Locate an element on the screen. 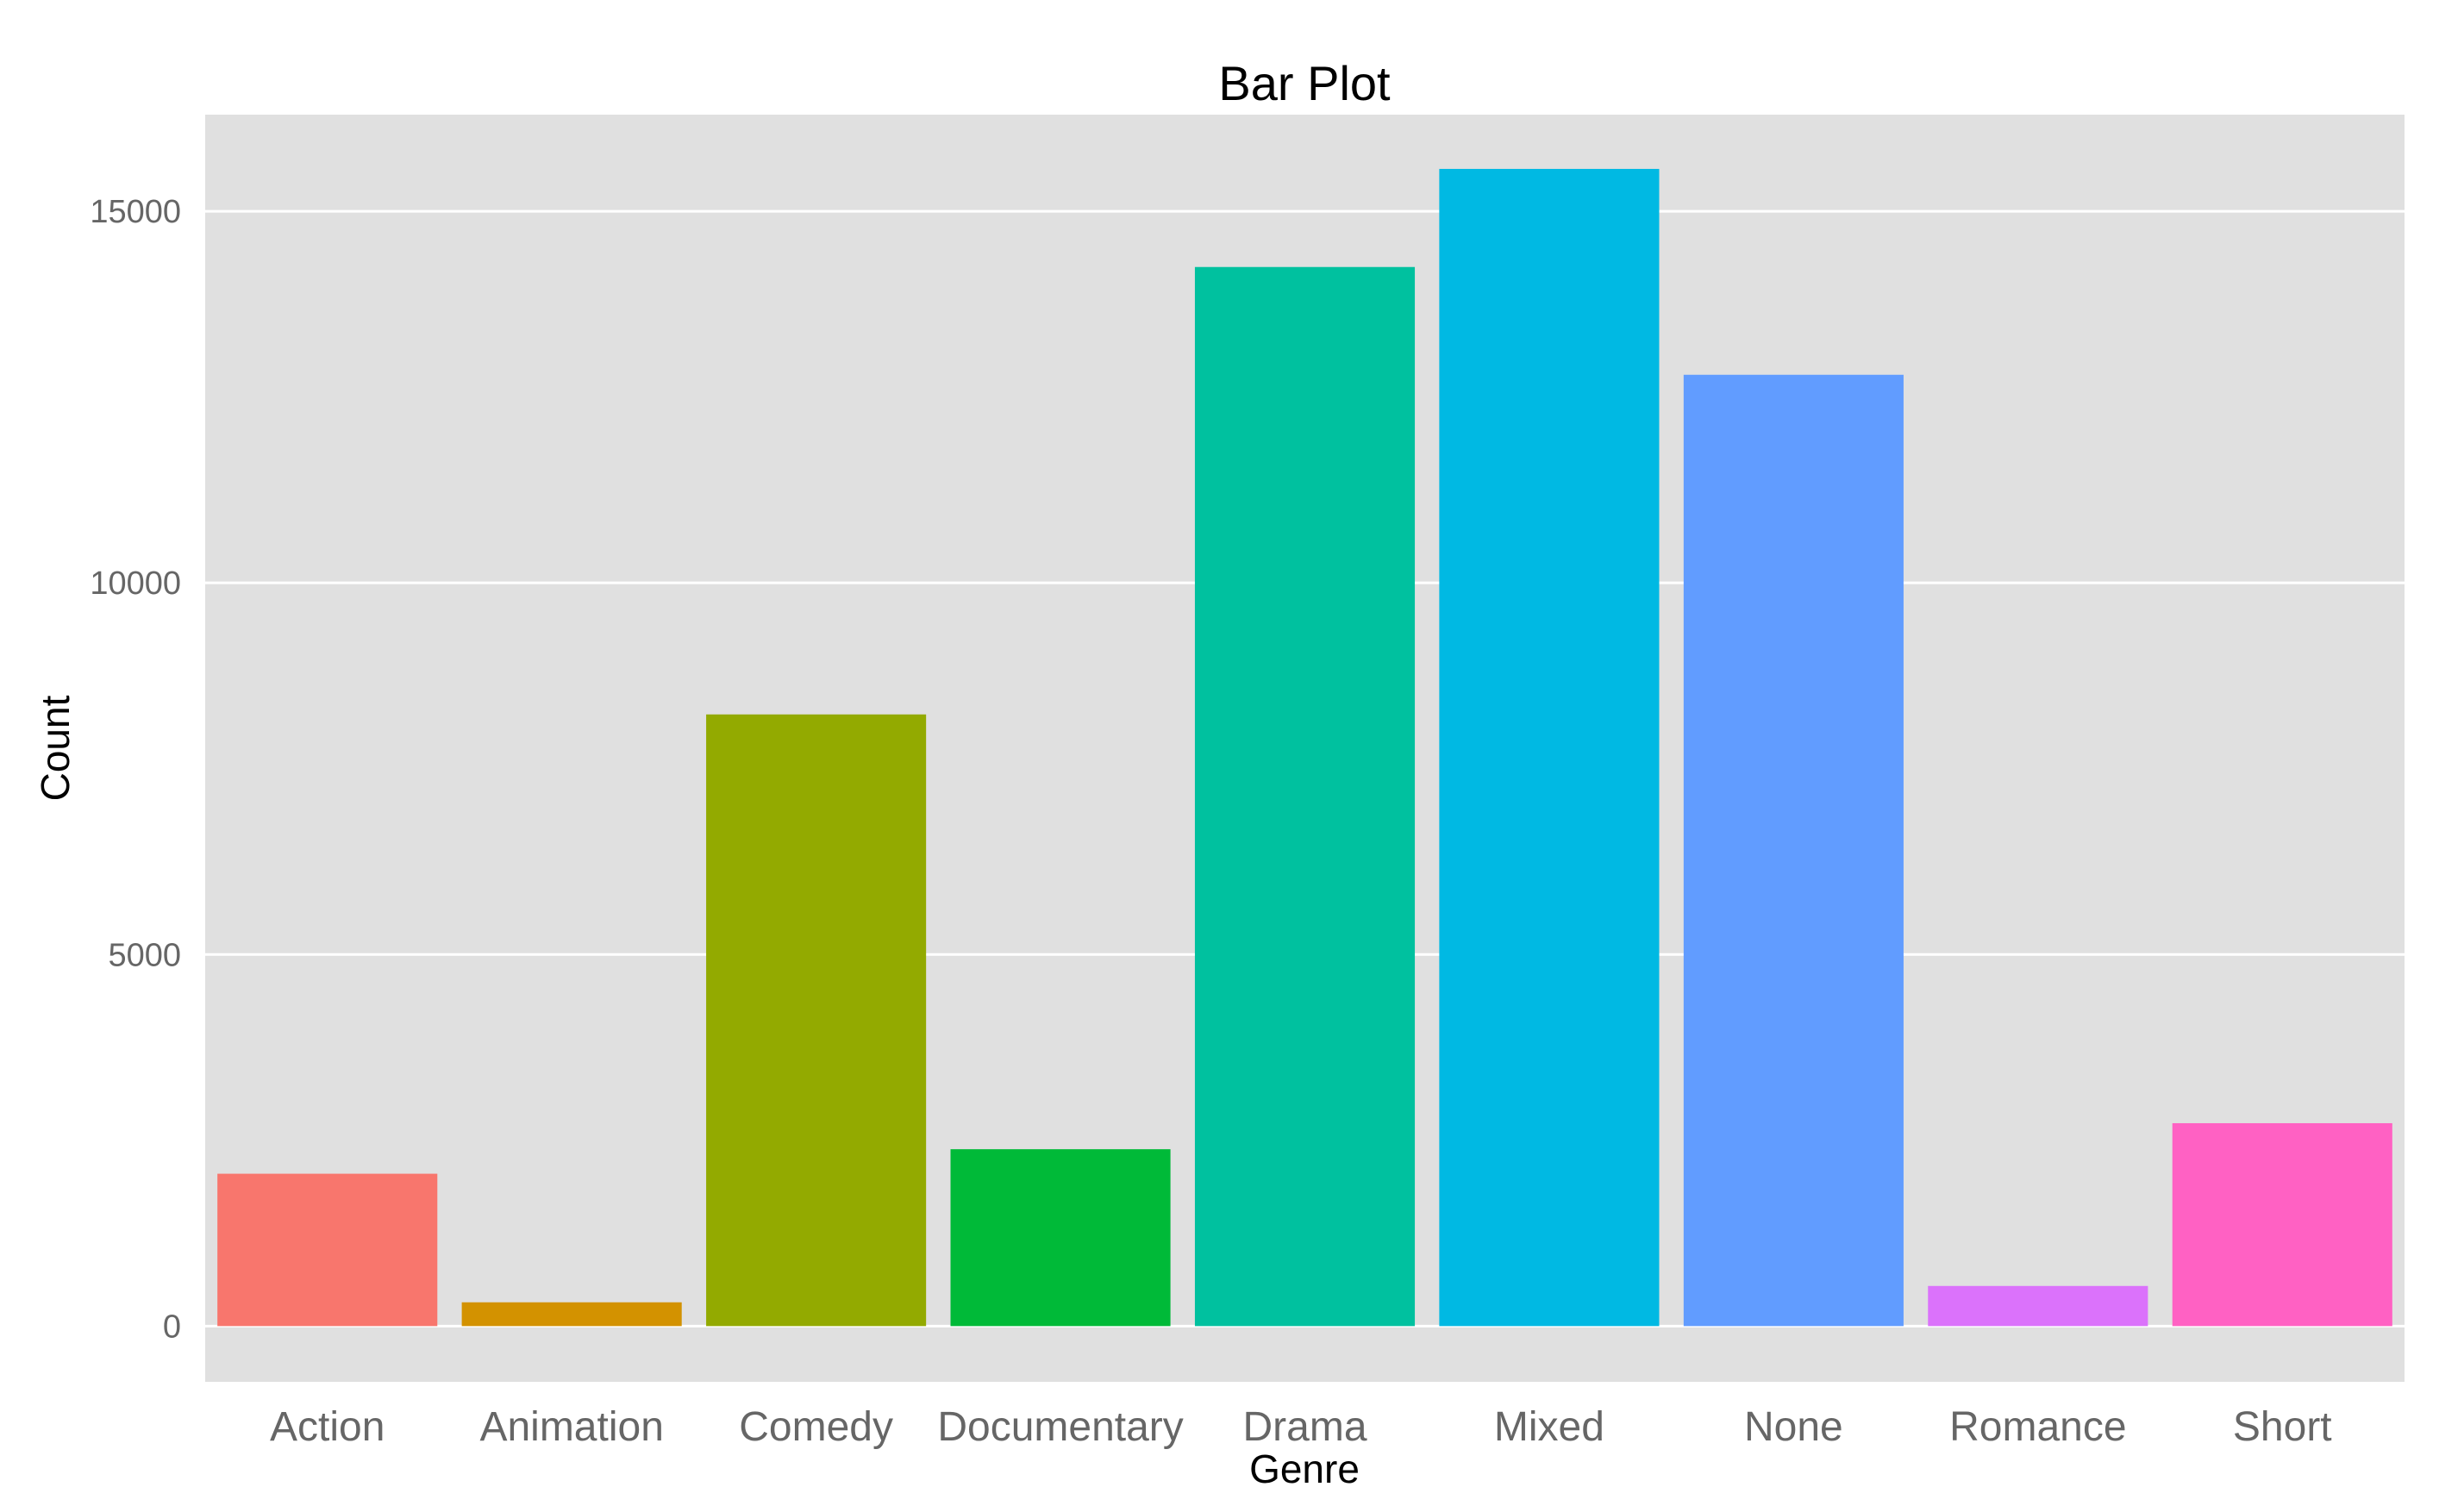  bar-documentary is located at coordinates (1060, 1238).